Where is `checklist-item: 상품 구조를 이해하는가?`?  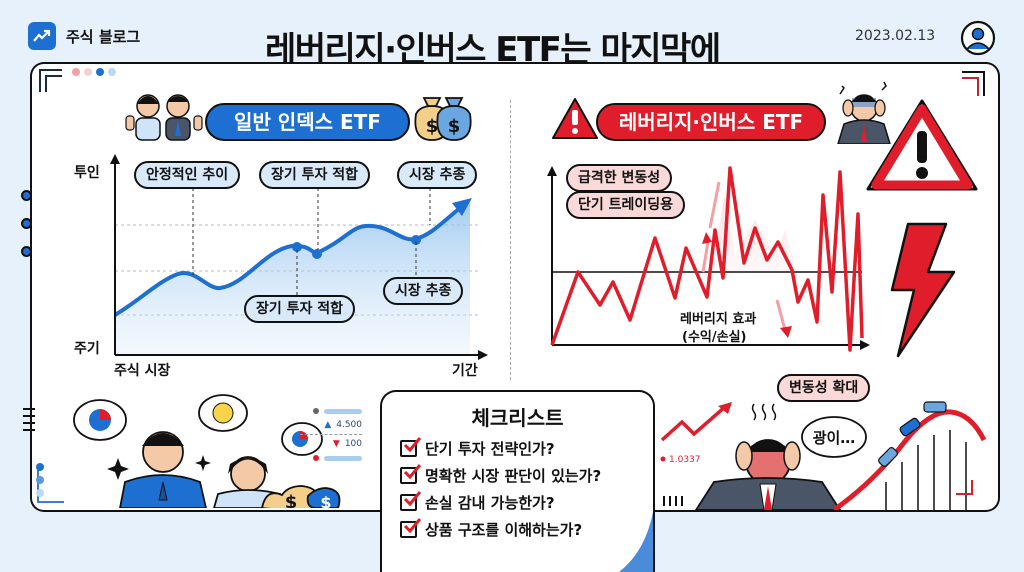
checklist-item: 상품 구조를 이해하는가? is located at coordinates (491, 529).